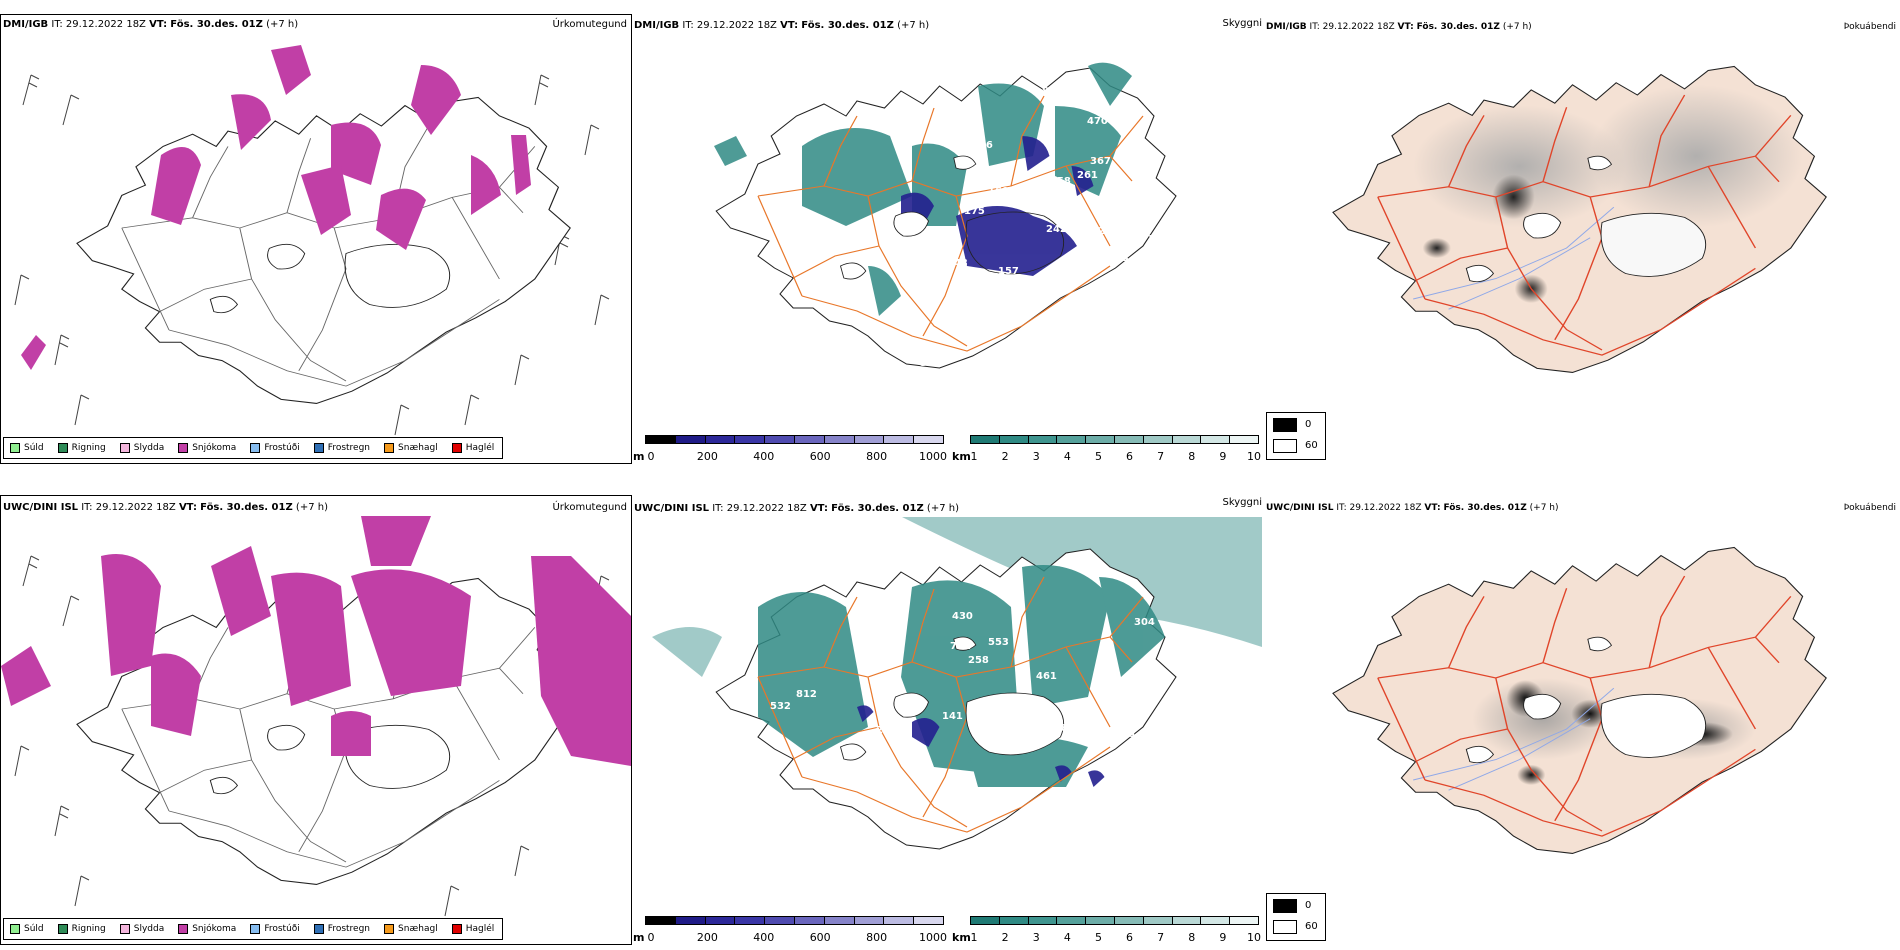 Image resolution: width=1900 pixels, height=950 pixels. Describe the element at coordinates (820, 456) in the screenshot. I see `scale-tick-label: 600` at that location.